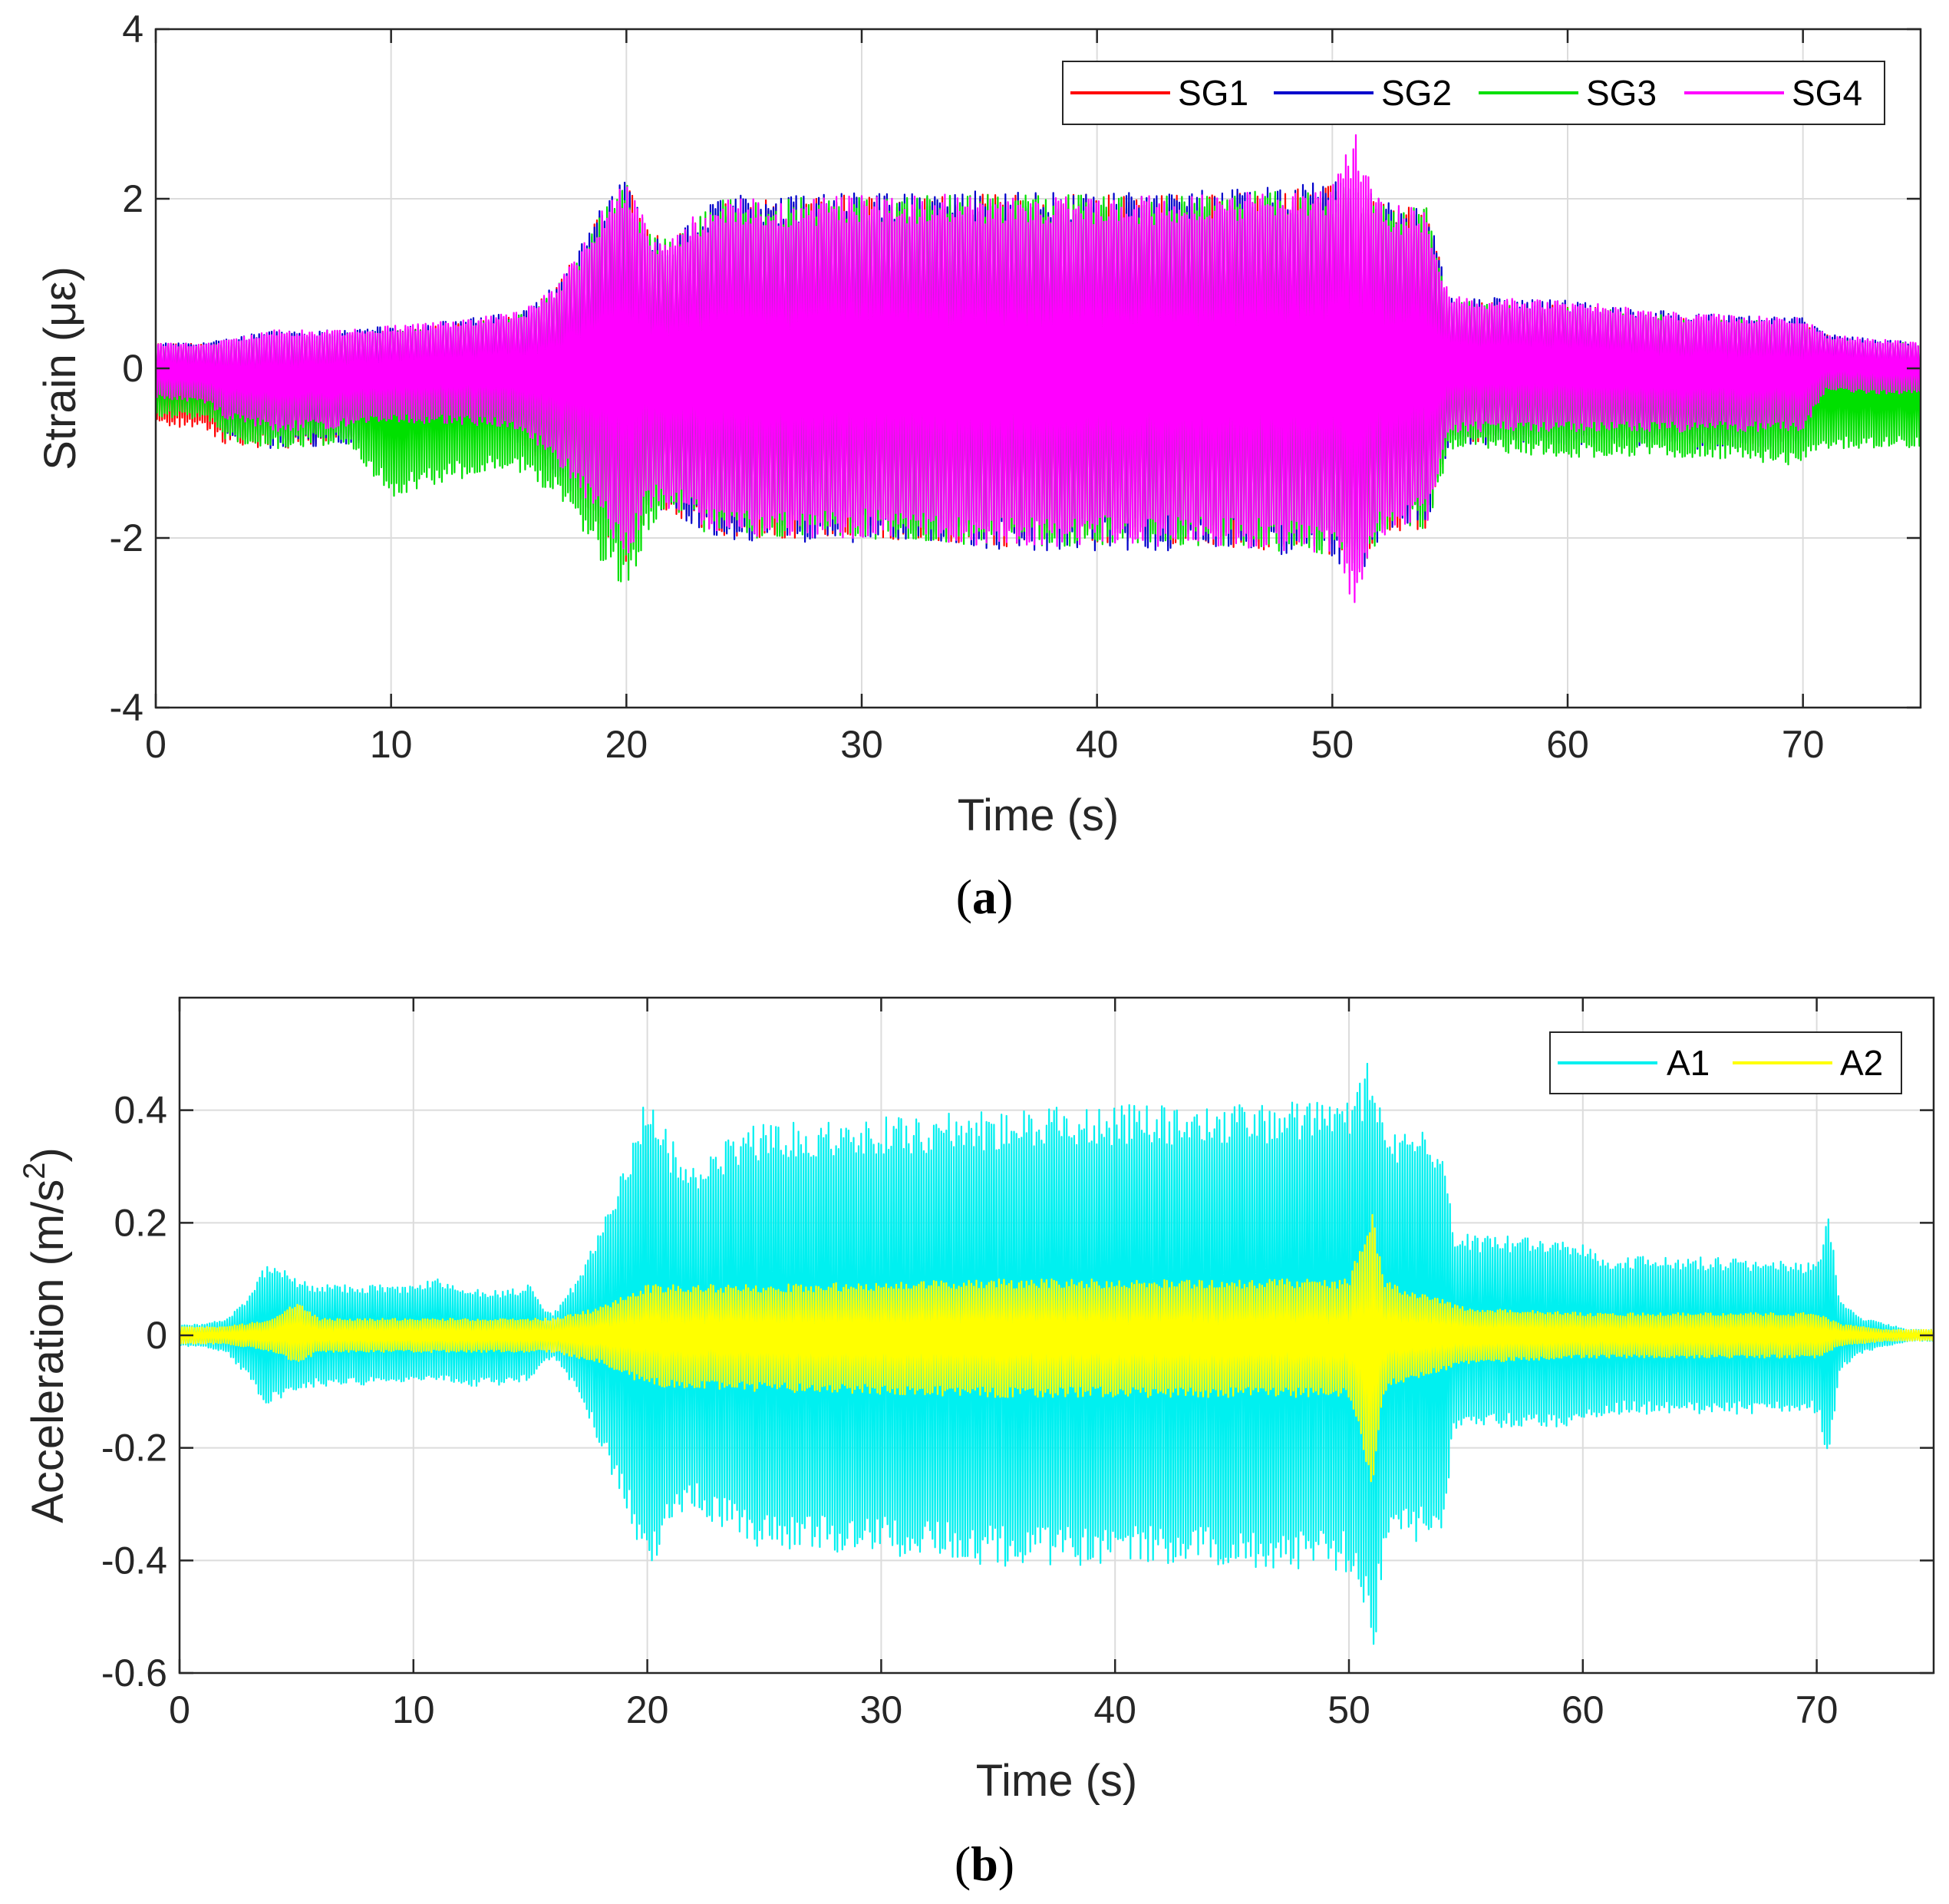 This screenshot has width=1949, height=1904. What do you see at coordinates (1621, 93) in the screenshot?
I see `legend-label-sg3: SG3` at bounding box center [1621, 93].